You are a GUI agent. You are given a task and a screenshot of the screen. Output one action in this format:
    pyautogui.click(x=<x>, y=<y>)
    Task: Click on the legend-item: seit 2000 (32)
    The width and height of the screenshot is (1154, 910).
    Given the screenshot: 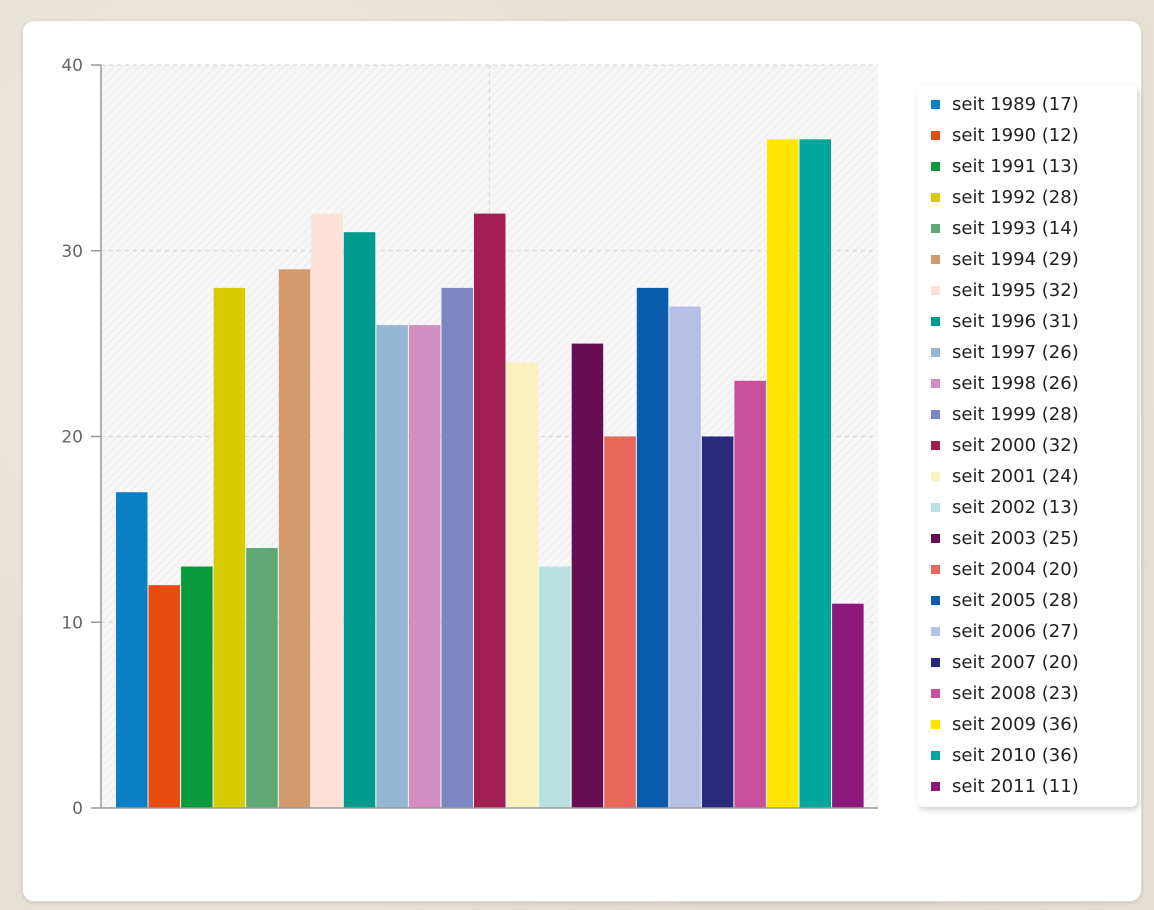 What is the action you would take?
    pyautogui.click(x=1034, y=445)
    